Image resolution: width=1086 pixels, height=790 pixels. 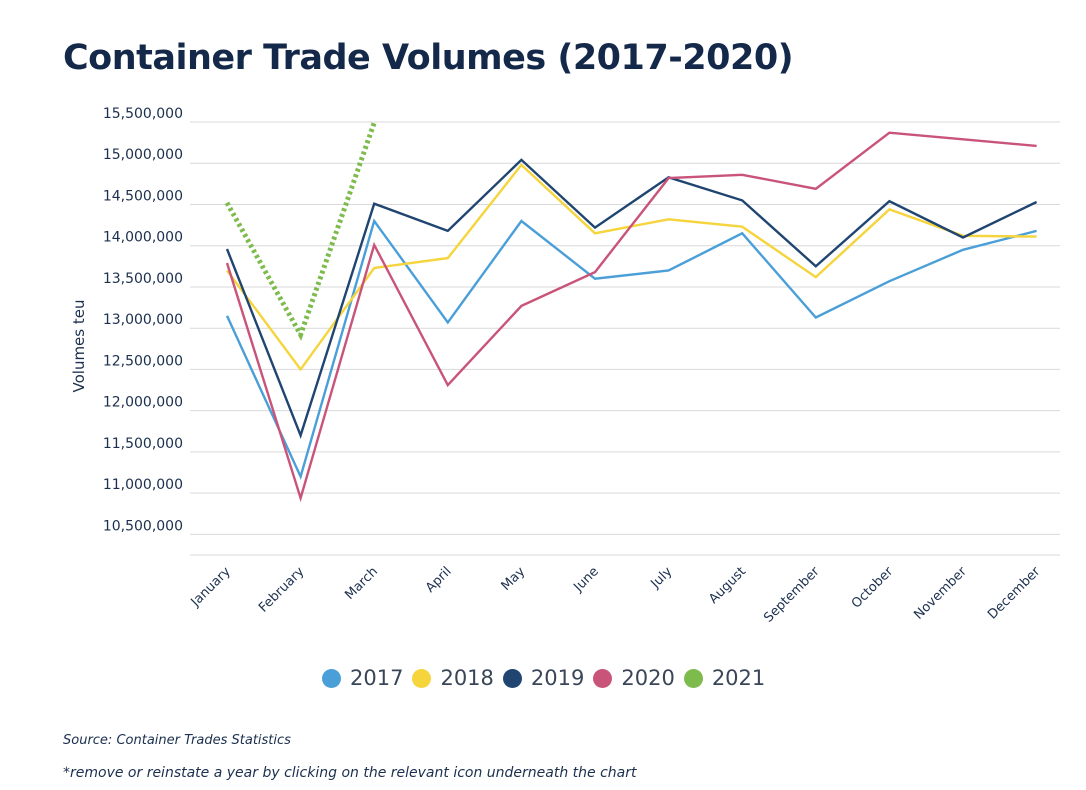 What do you see at coordinates (514, 579) in the screenshot?
I see `x-tick-label: May` at bounding box center [514, 579].